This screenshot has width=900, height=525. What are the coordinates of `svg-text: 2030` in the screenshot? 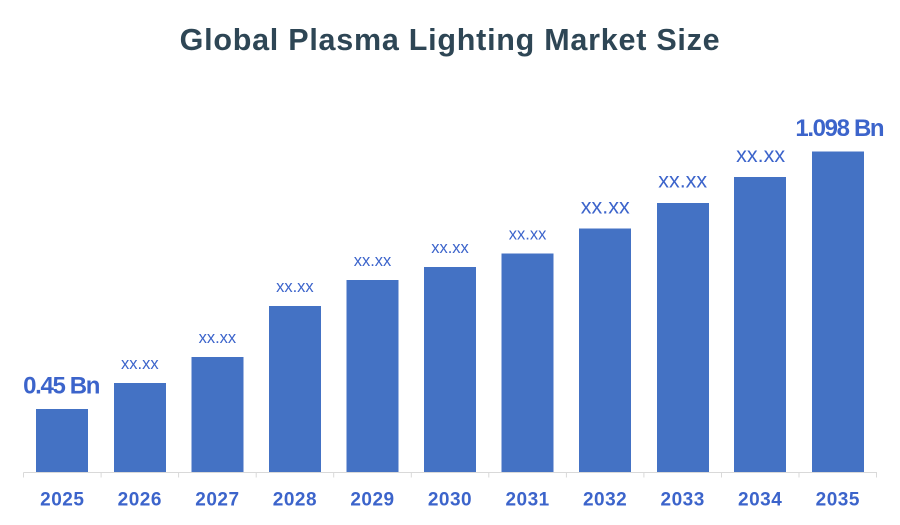 It's located at (450, 500).